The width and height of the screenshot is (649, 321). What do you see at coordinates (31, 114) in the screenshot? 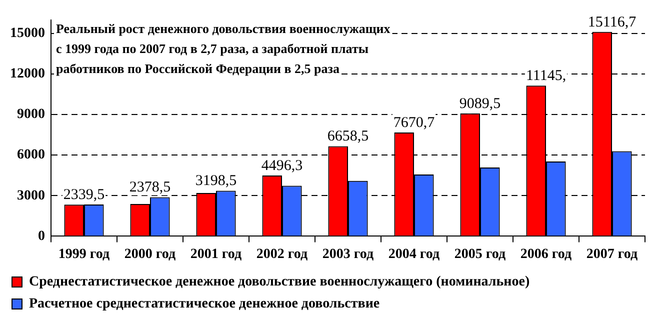
I see `y-tick-label: 9000` at bounding box center [31, 114].